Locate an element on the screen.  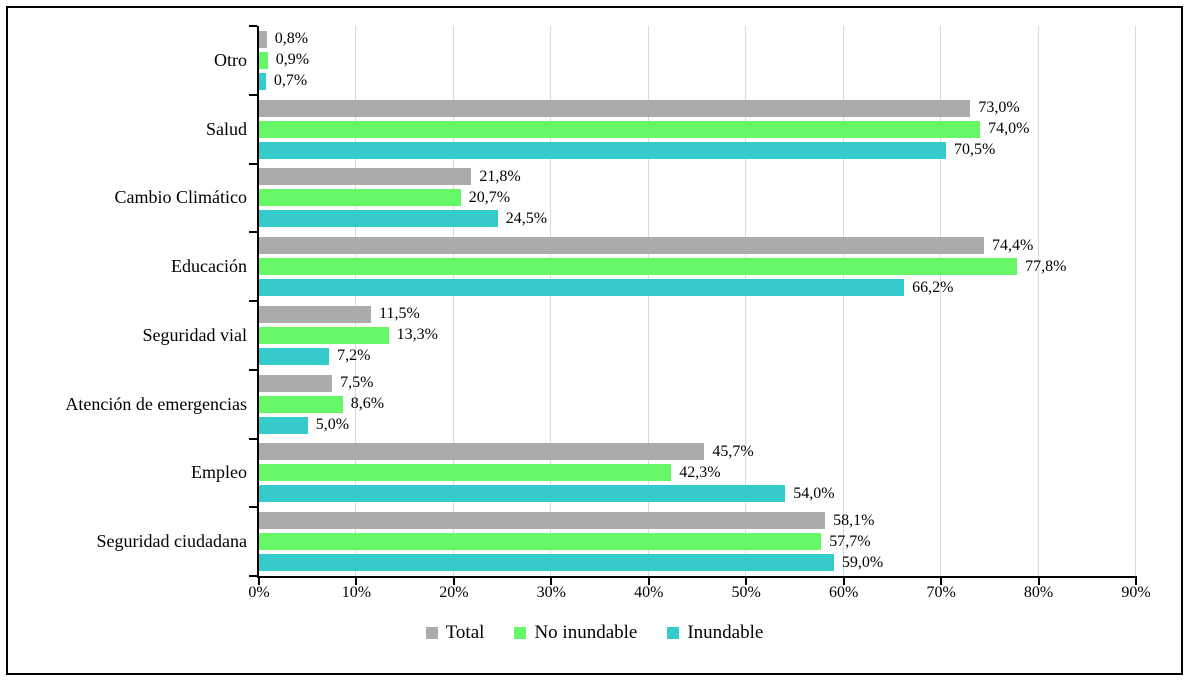
x-tick-label: 20% is located at coordinates (454, 592).